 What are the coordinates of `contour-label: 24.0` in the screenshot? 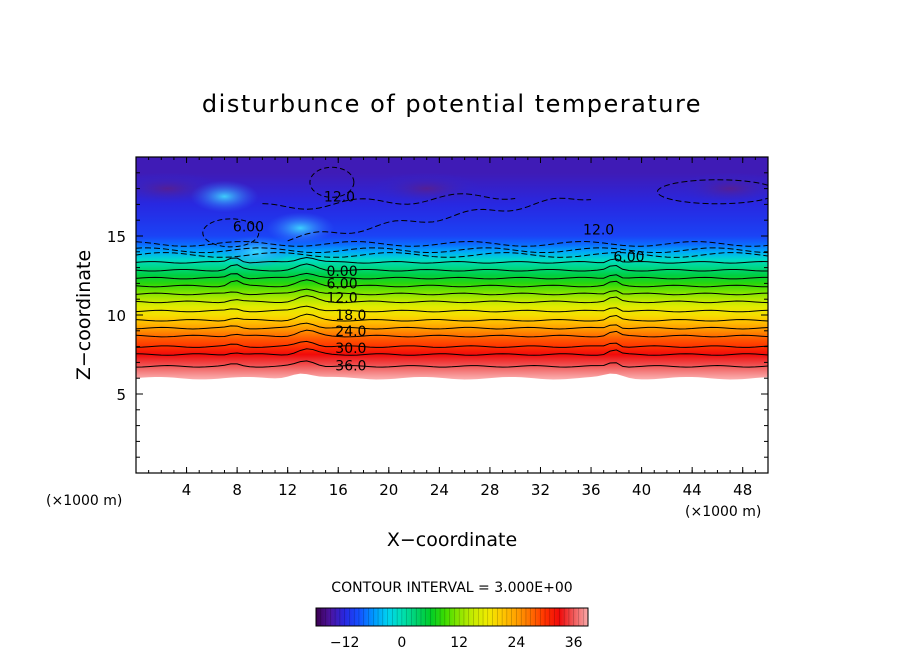 It's located at (350, 332).